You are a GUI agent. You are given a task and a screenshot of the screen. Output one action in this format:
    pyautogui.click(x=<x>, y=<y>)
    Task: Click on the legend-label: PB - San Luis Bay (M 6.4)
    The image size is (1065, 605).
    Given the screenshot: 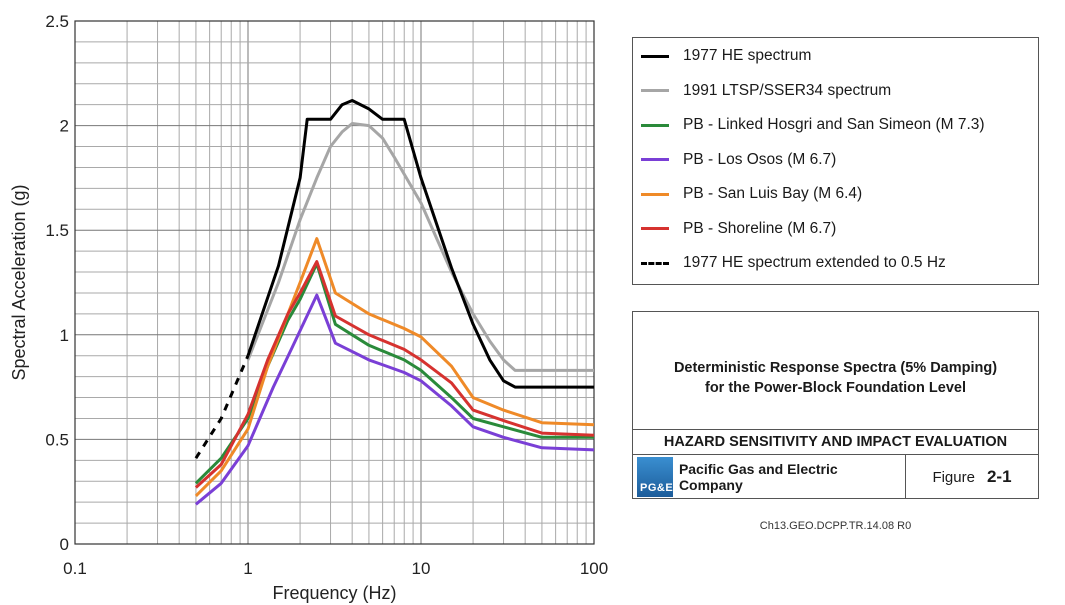 What is the action you would take?
    pyautogui.click(x=773, y=193)
    